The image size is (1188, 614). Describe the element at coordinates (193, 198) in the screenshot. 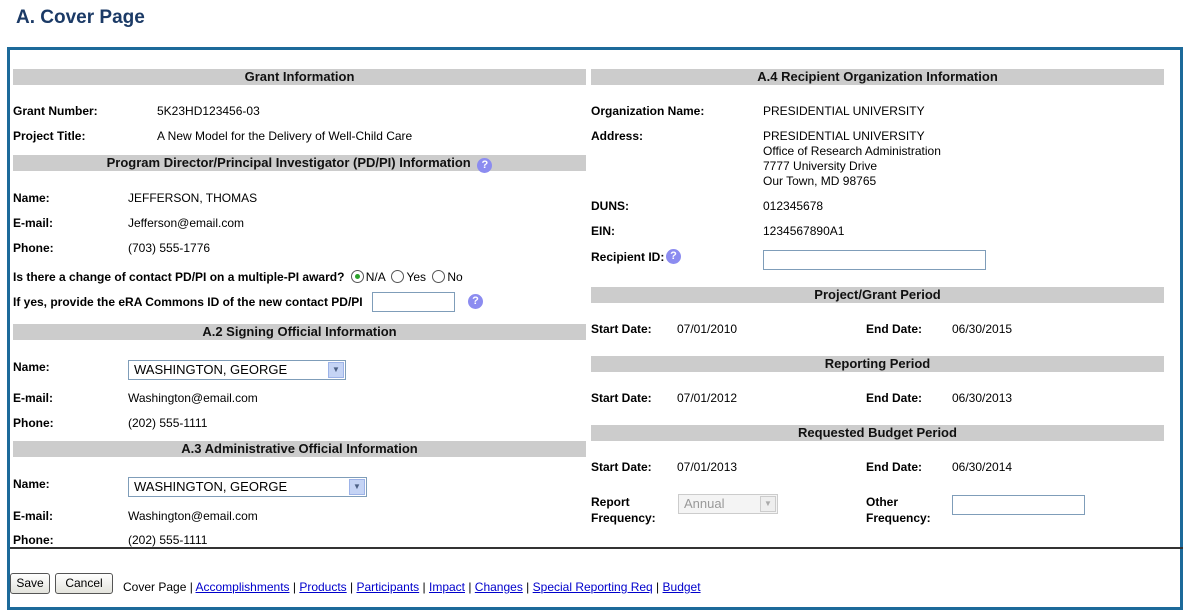

I see `pdpi-name: JEFFERSON, THOMAS` at that location.